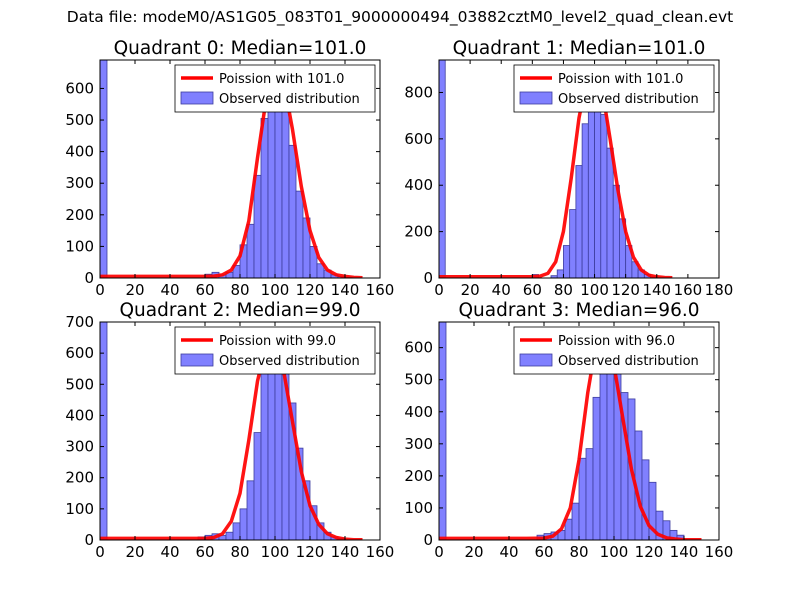 This screenshot has width=800, height=600. What do you see at coordinates (614, 88) in the screenshot?
I see `legend: Poission with 101.0 Observed distribution` at bounding box center [614, 88].